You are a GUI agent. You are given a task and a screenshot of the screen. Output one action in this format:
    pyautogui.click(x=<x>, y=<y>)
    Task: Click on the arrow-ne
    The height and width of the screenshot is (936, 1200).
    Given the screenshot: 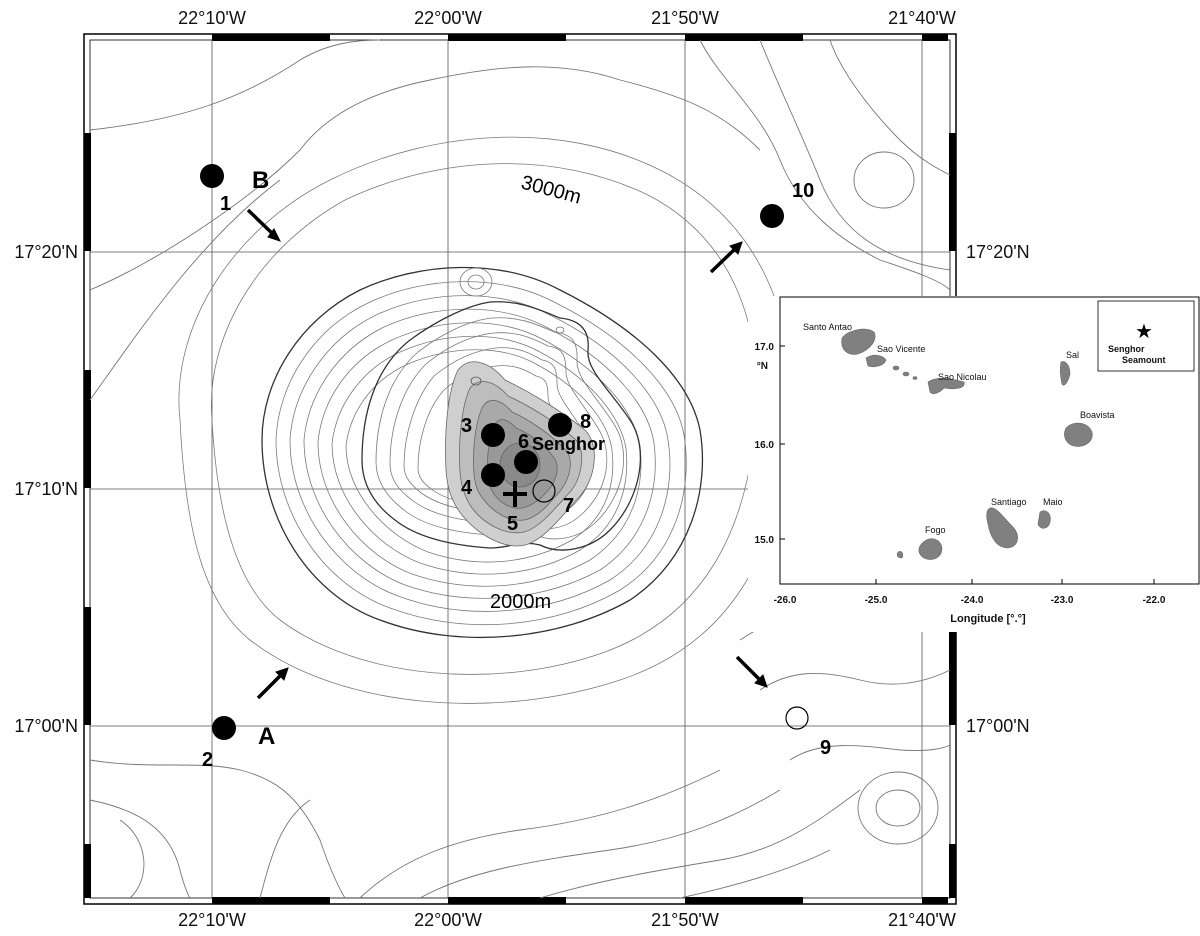 What is the action you would take?
    pyautogui.click(x=724, y=259)
    